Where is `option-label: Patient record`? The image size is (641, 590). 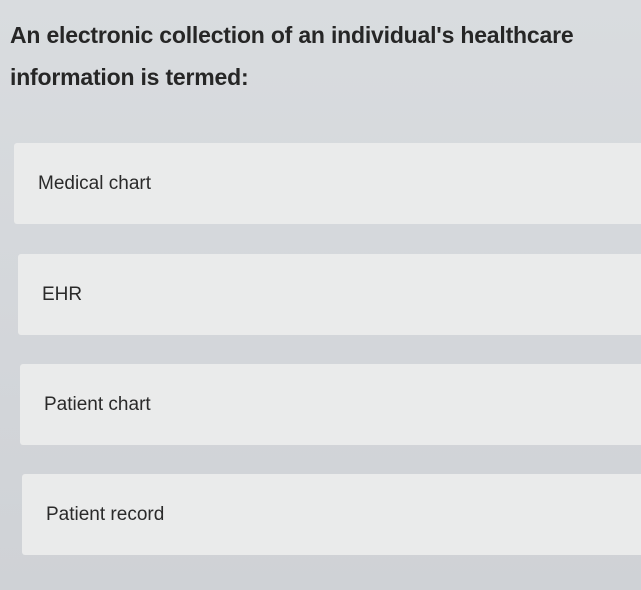 option-label: Patient record is located at coordinates (105, 514).